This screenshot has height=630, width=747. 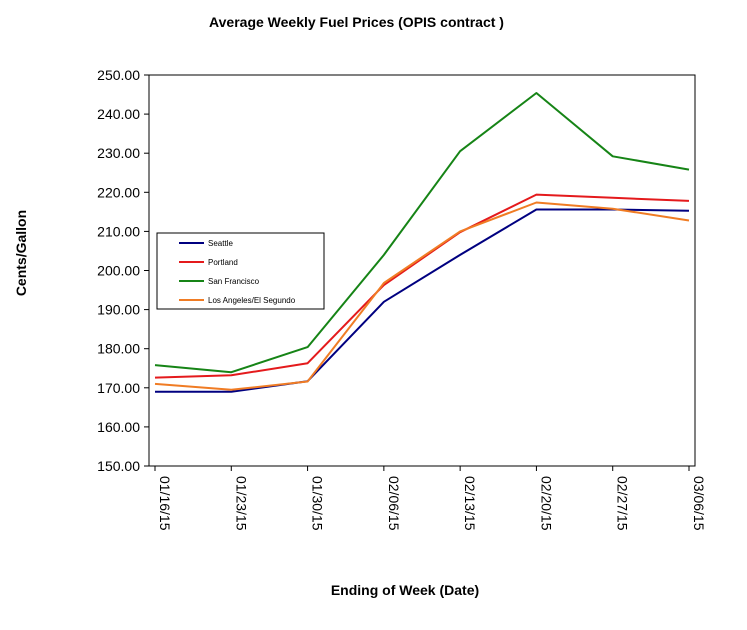 I want to click on x-tick-label: 02/06/15, so click(x=394, y=503).